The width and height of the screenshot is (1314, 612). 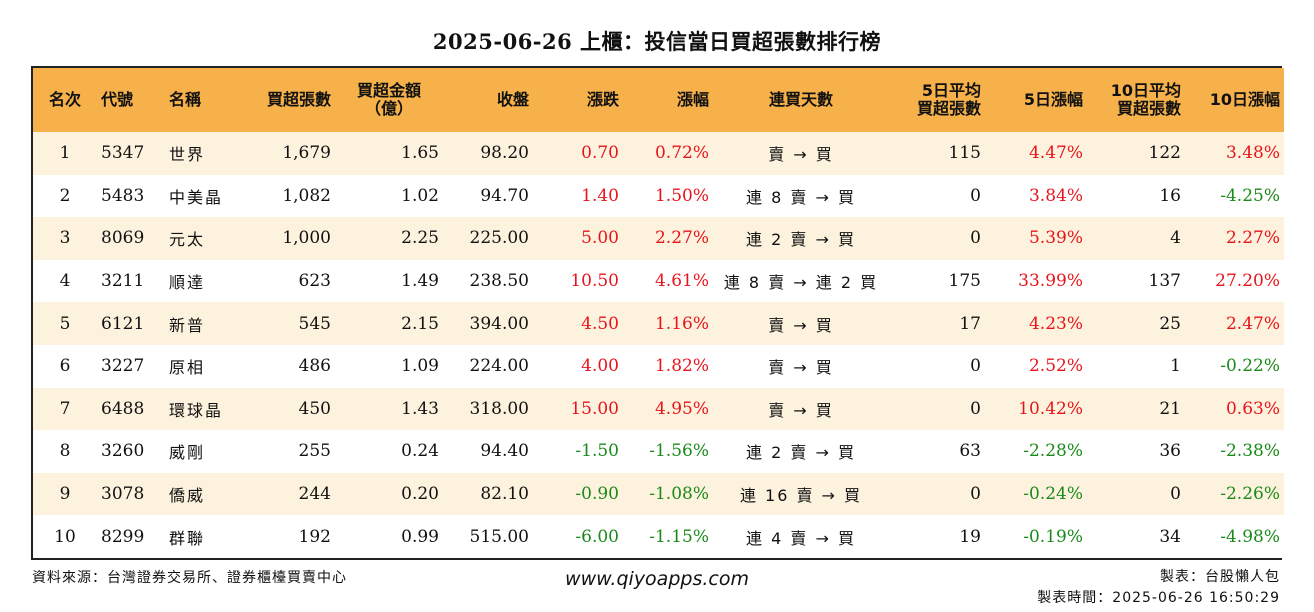 I want to click on cell-avg10: 36, so click(x=1170, y=451).